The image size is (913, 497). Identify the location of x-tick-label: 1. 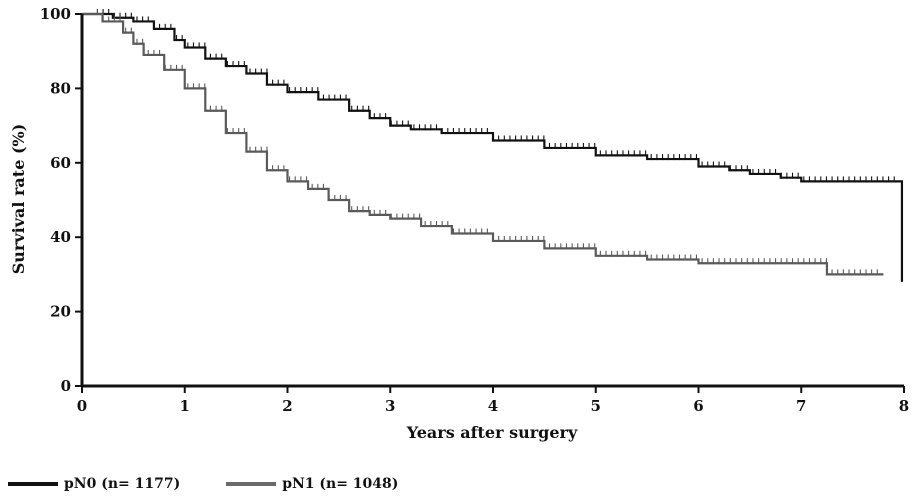
(185, 406).